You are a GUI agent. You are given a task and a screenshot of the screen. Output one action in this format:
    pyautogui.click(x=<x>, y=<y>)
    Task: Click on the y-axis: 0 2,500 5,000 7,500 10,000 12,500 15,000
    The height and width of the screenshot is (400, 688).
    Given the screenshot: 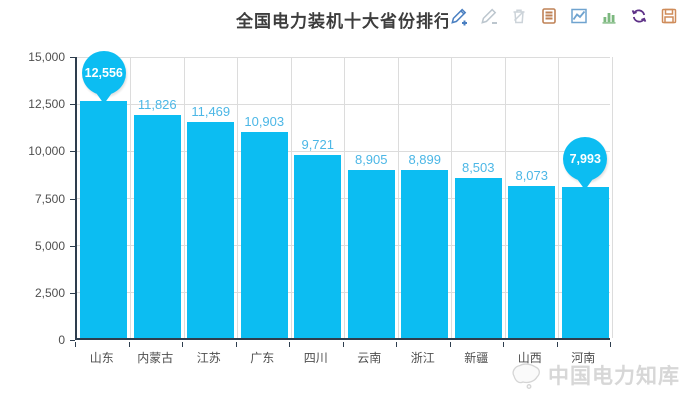 What is the action you would take?
    pyautogui.click(x=37, y=198)
    